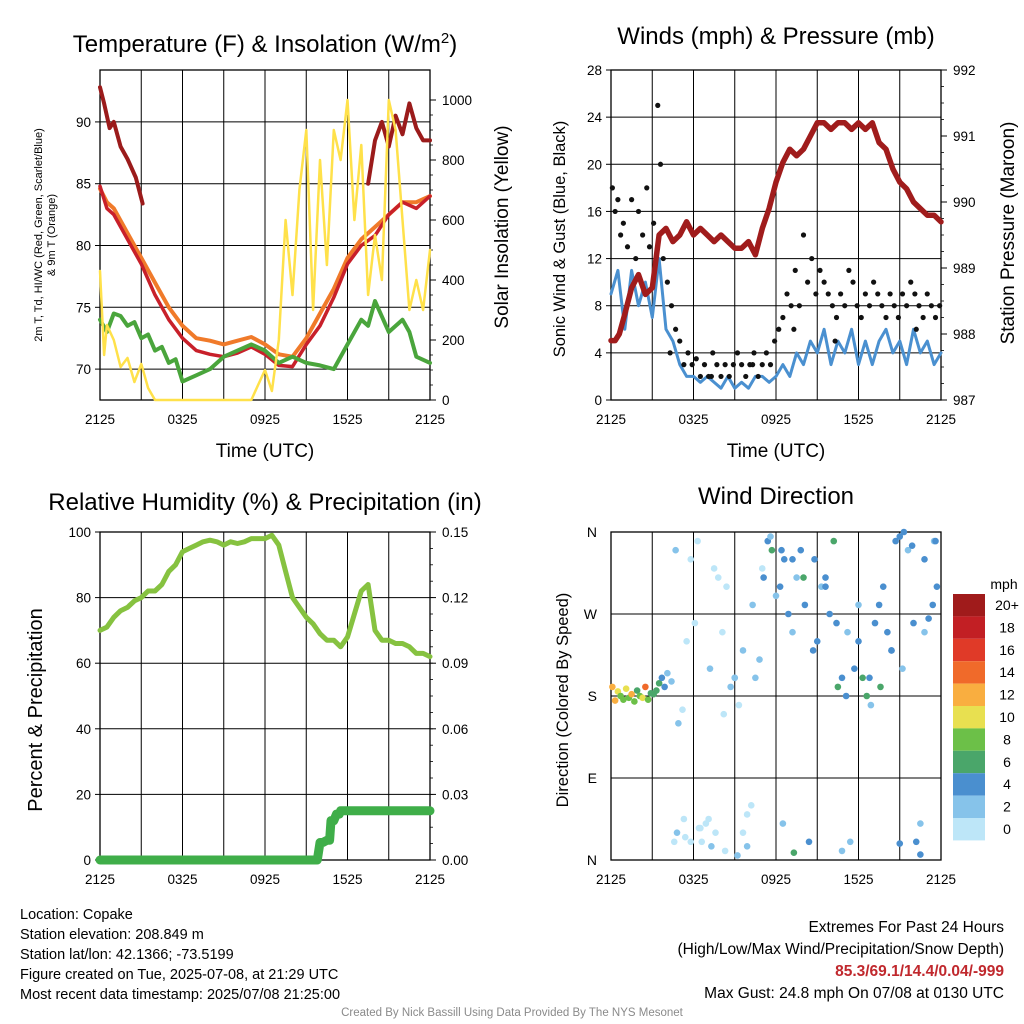 Image resolution: width=1024 pixels, height=1024 pixels. Describe the element at coordinates (964, 334) in the screenshot. I see `y2-tick-label: 988` at that location.